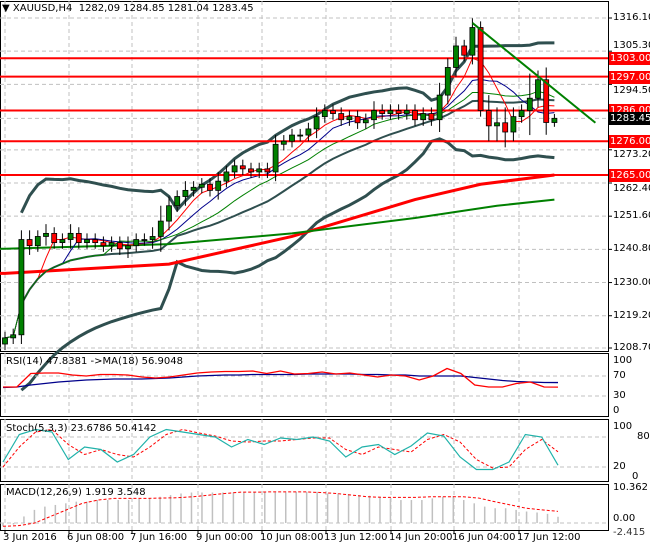  I want to click on y-tick-label: 1305.30, so click(631, 46).